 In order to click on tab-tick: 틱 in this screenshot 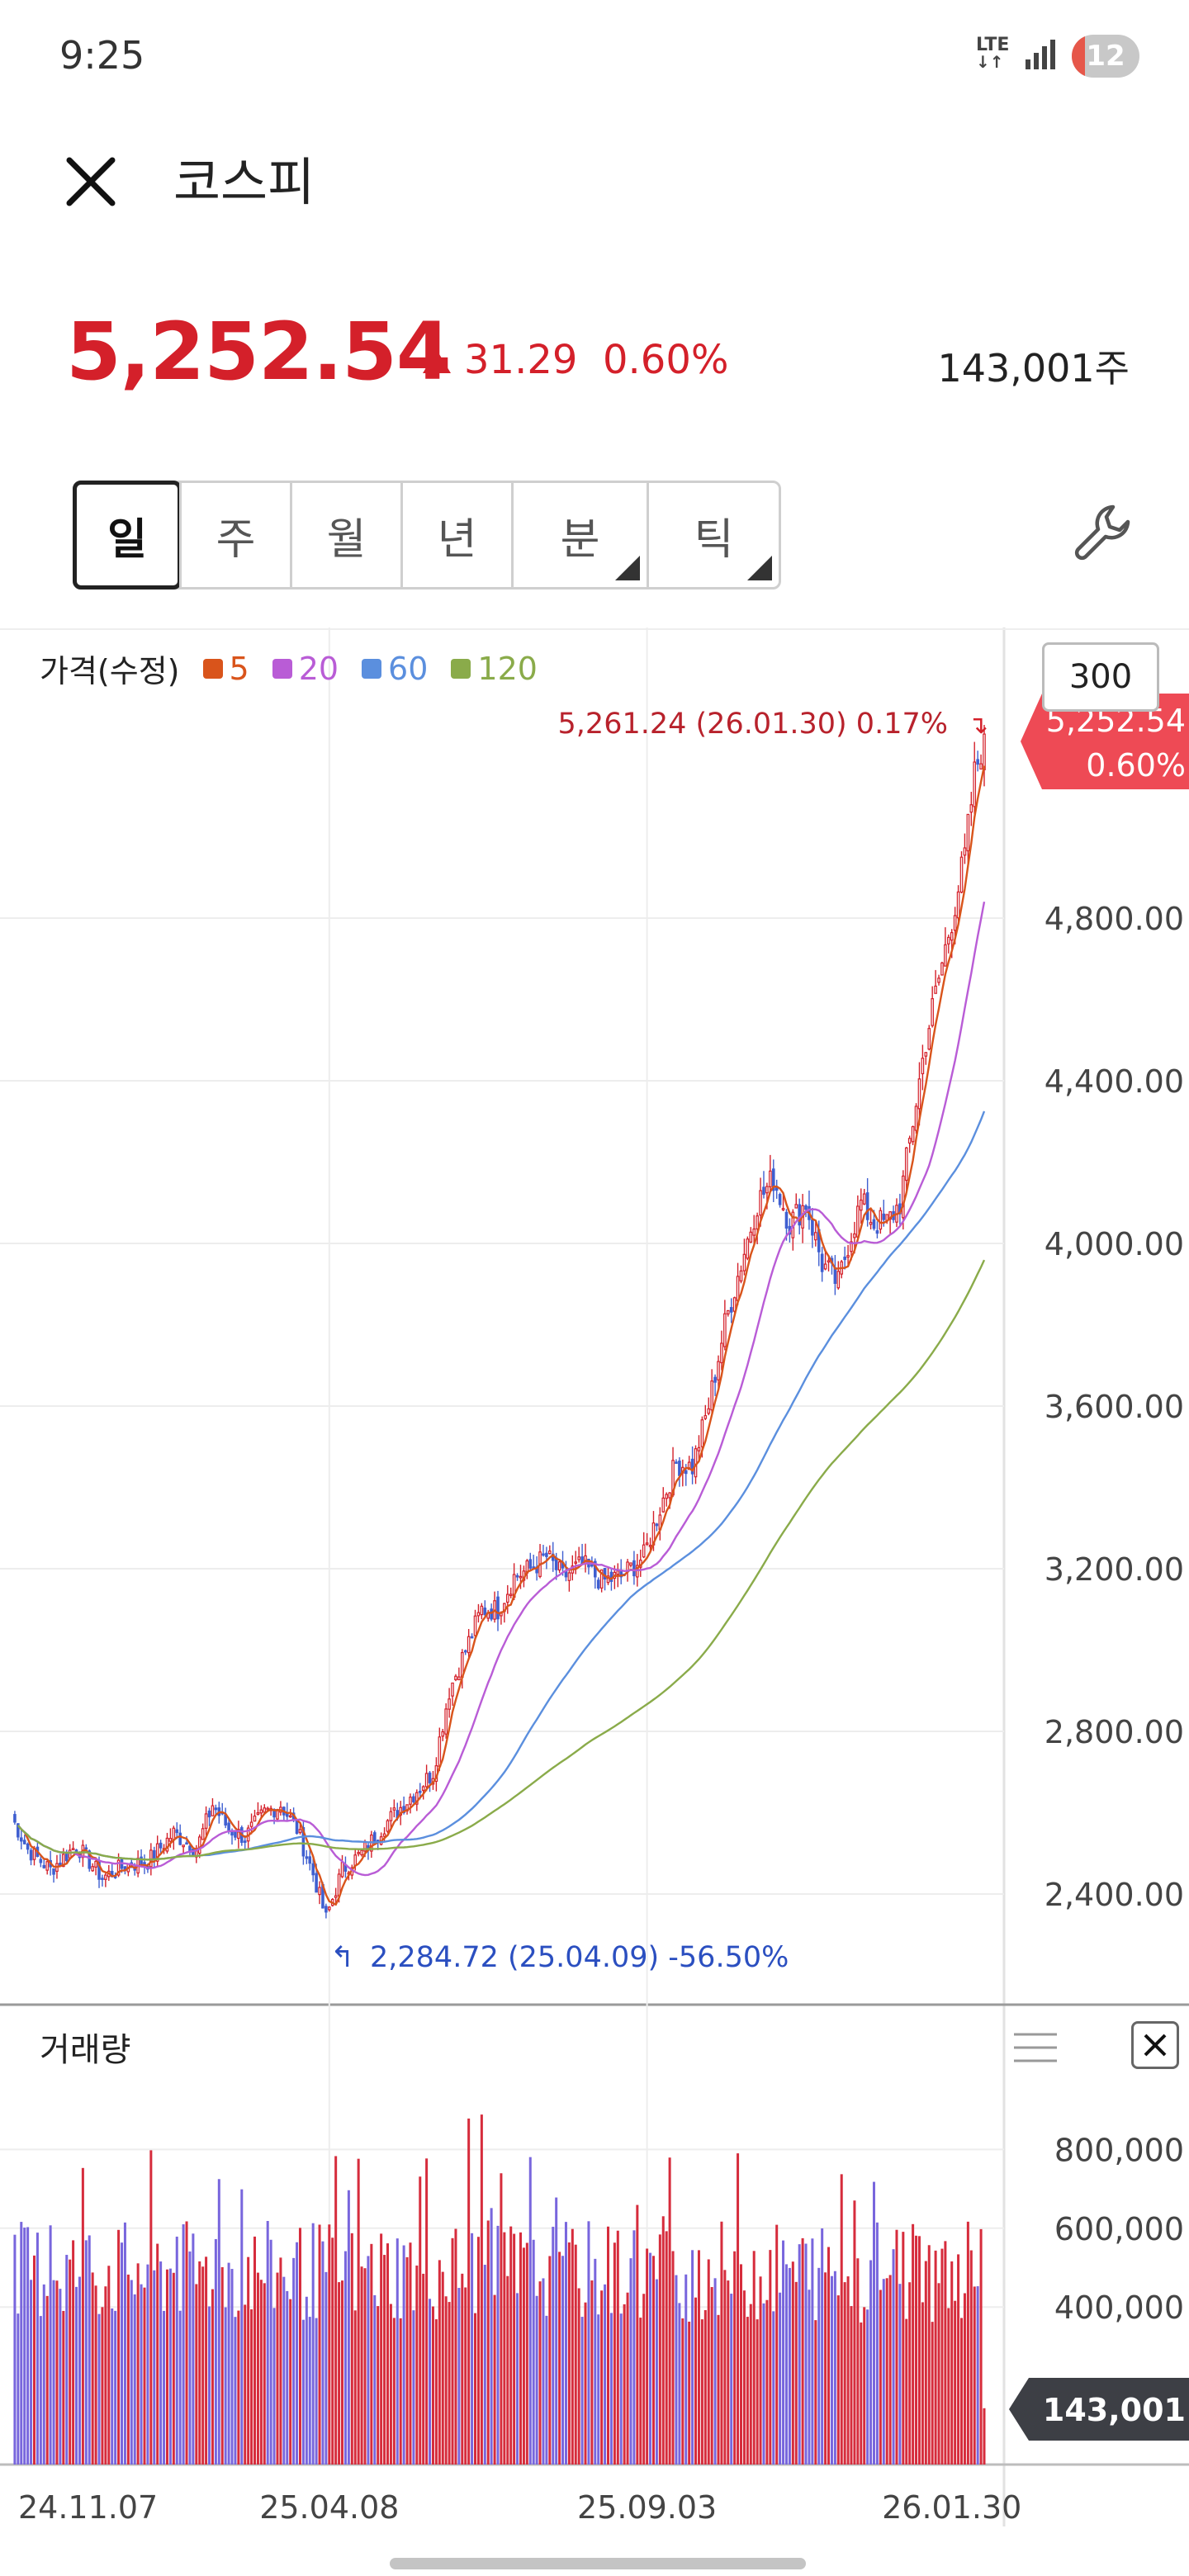, I will do `click(713, 535)`.